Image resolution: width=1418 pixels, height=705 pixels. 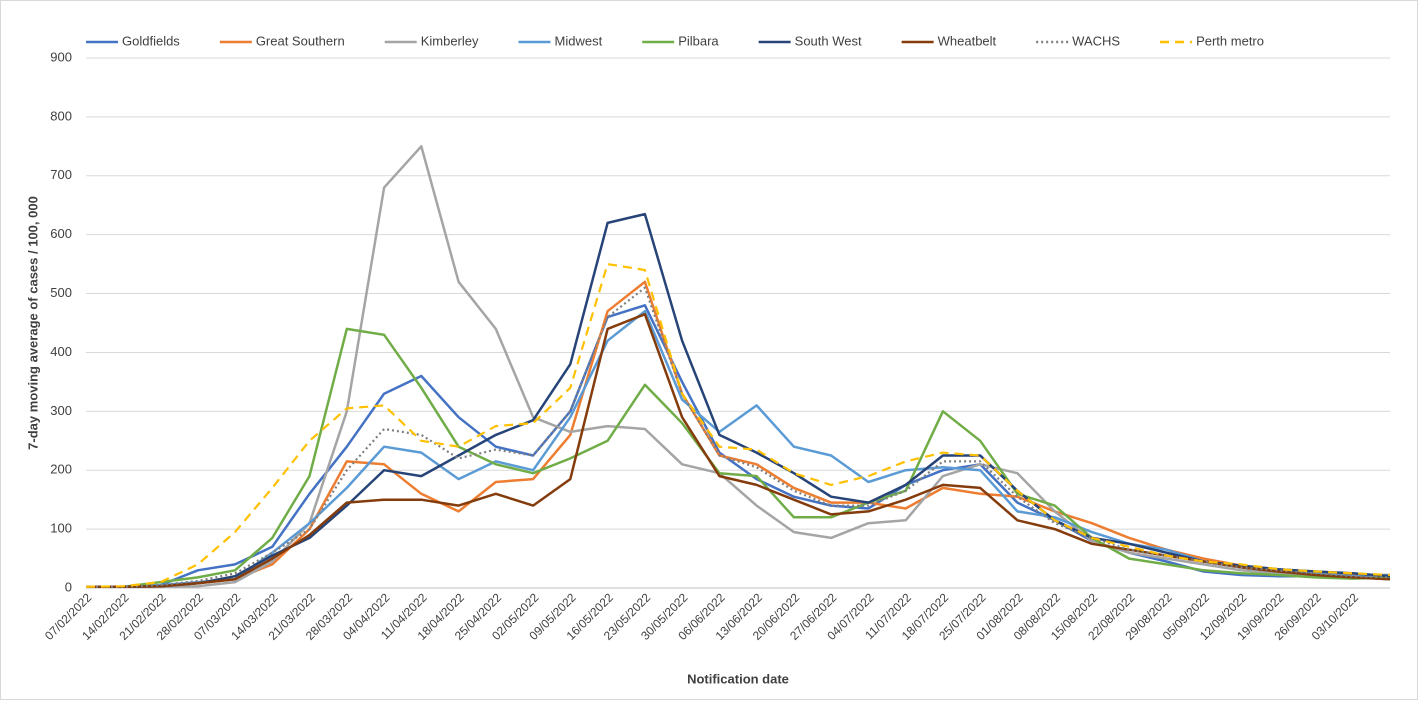 I want to click on y-tick-label: 100, so click(x=61, y=528).